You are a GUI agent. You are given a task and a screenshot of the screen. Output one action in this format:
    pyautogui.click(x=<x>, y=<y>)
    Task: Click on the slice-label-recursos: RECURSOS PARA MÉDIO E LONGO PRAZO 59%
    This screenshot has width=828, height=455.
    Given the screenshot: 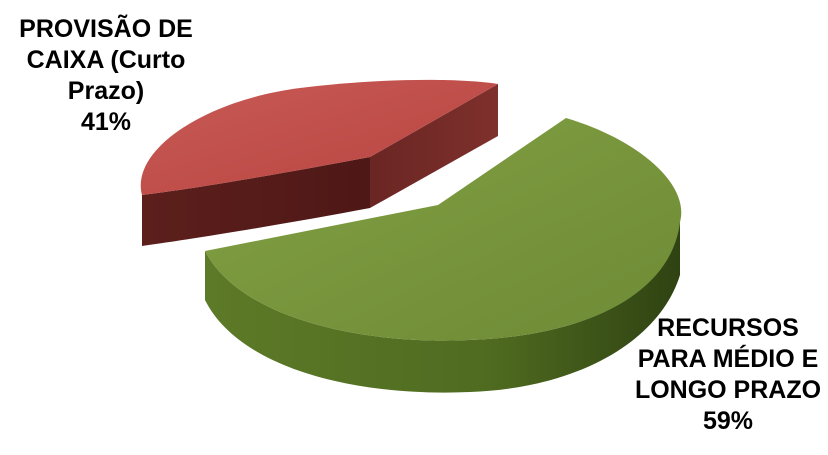 What is the action you would take?
    pyautogui.click(x=728, y=375)
    